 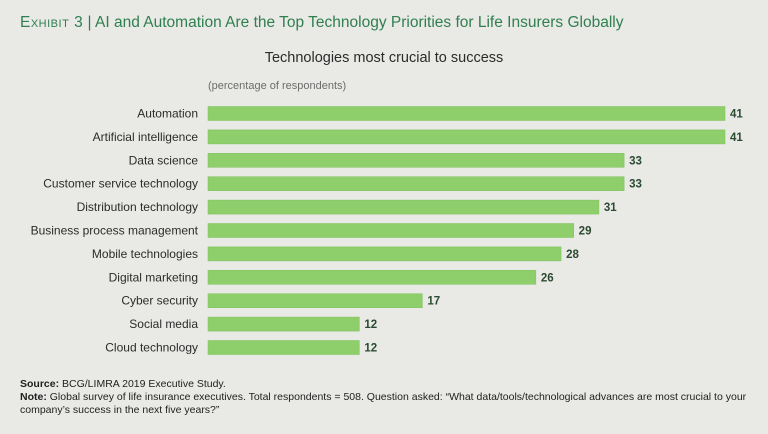 I want to click on source-label: Source:, so click(x=40, y=384).